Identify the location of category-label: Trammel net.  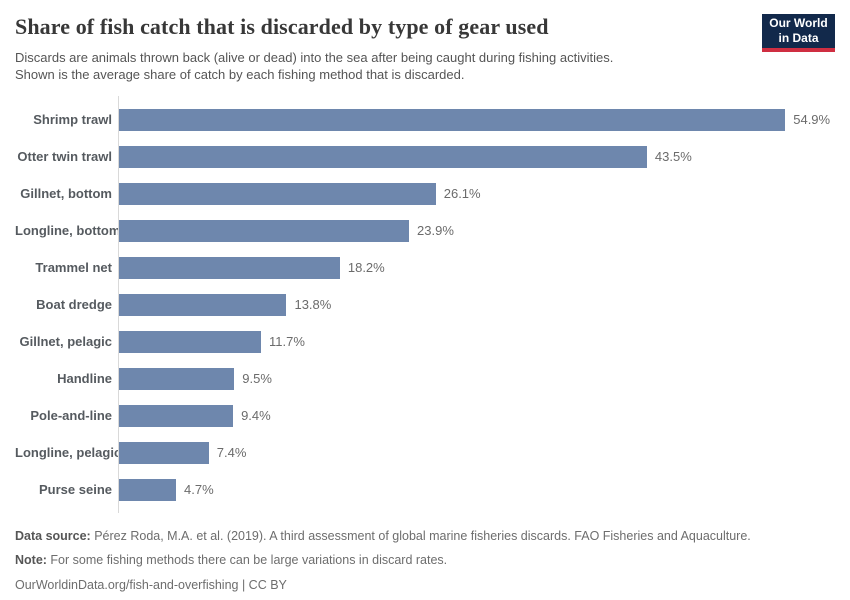
(73, 268).